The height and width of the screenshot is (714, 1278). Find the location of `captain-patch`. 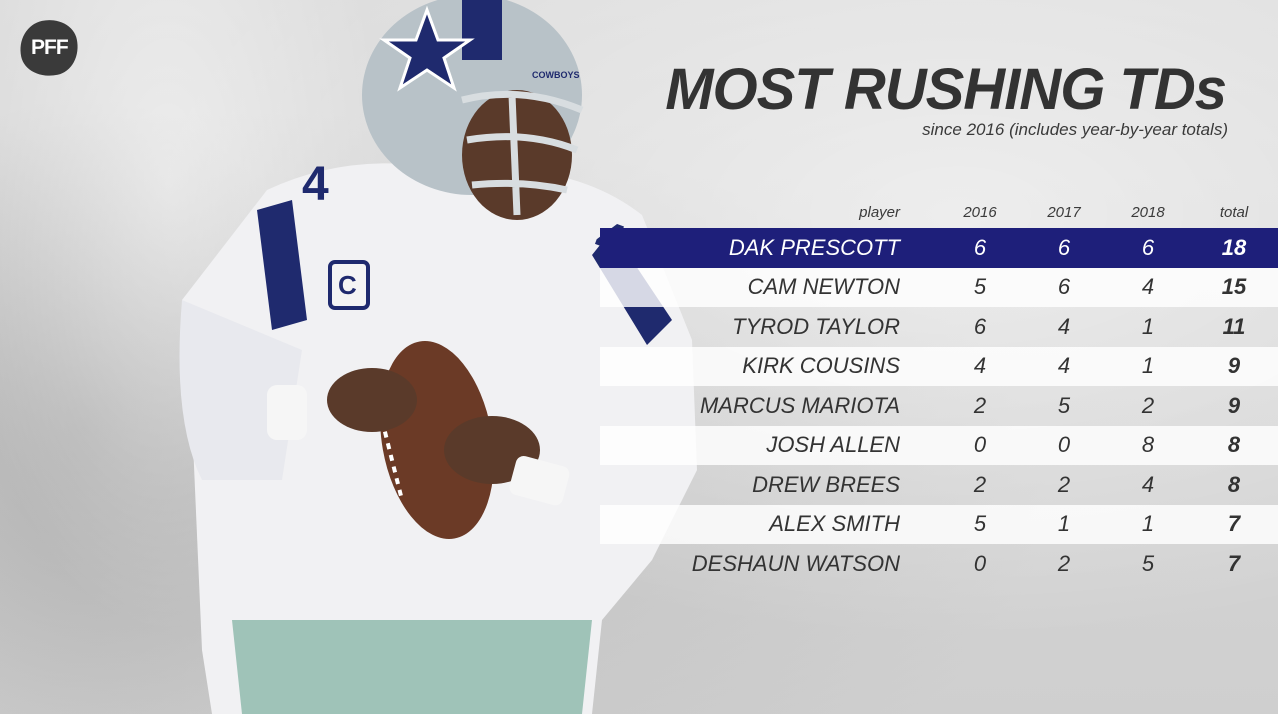

captain-patch is located at coordinates (349, 285).